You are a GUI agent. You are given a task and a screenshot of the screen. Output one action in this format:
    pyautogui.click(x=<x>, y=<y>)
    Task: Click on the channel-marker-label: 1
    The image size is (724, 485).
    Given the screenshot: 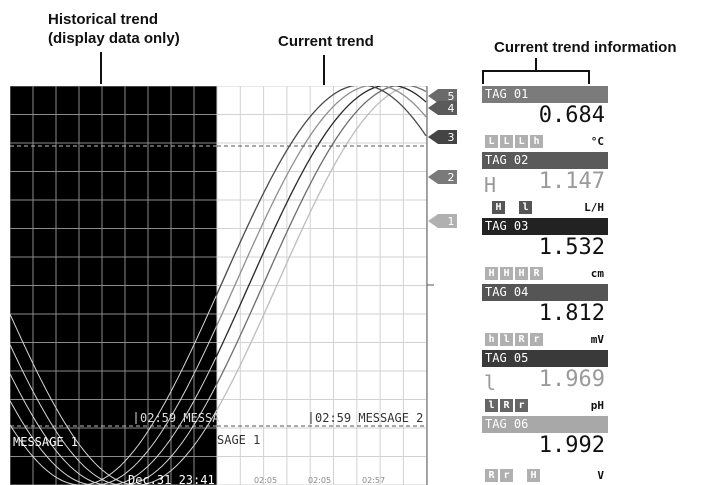 What is the action you would take?
    pyautogui.click(x=451, y=221)
    